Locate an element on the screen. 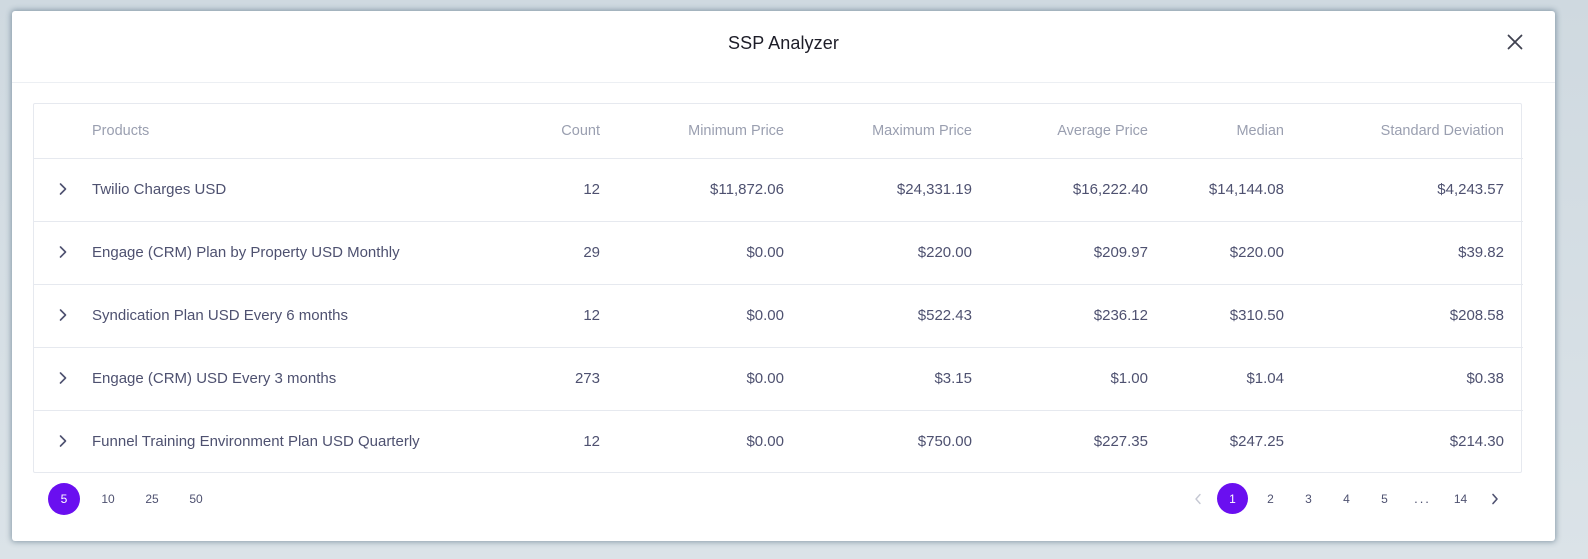 The width and height of the screenshot is (1588, 559). cell-median: $220.00 is located at coordinates (1235, 253).